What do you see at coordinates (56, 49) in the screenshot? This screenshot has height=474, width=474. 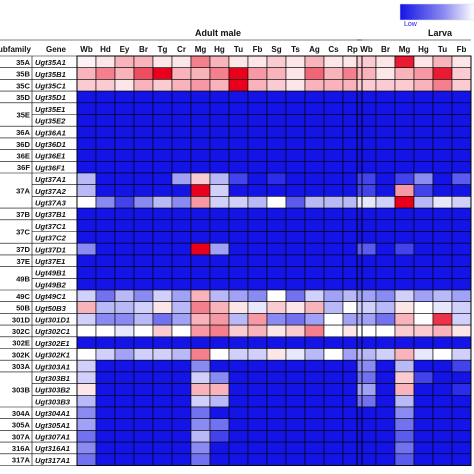 I see `gene-header: Gene` at bounding box center [56, 49].